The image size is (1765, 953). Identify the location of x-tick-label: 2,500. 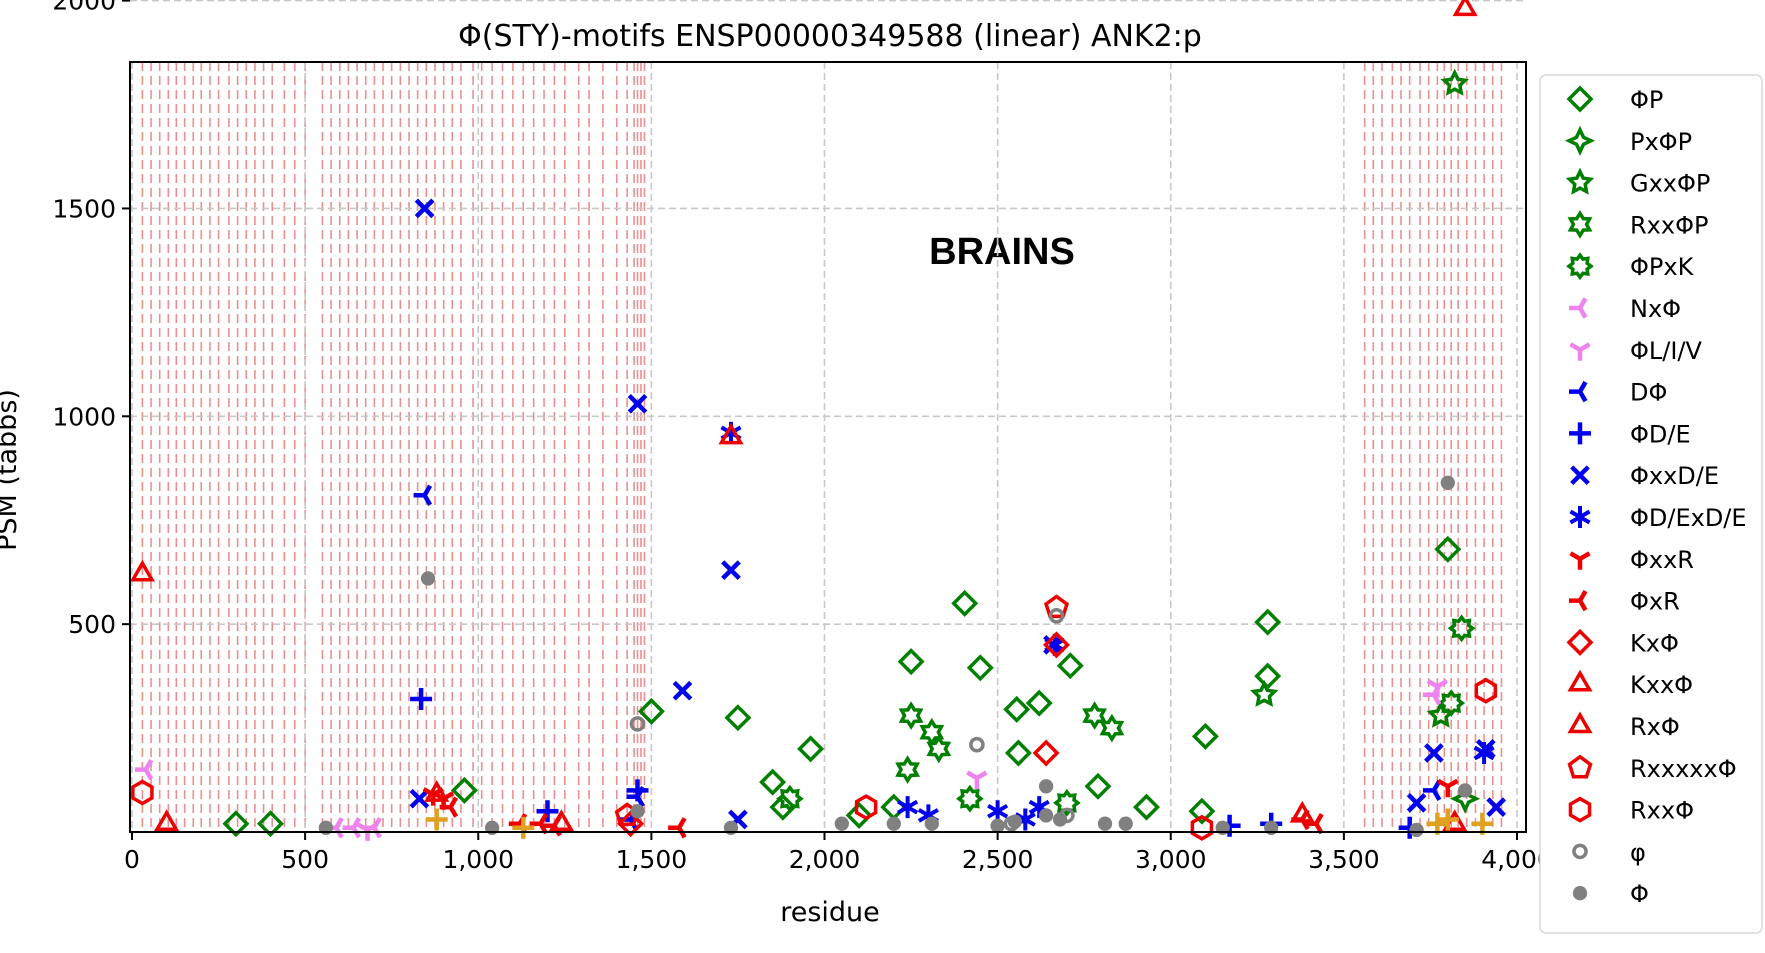
(998, 859).